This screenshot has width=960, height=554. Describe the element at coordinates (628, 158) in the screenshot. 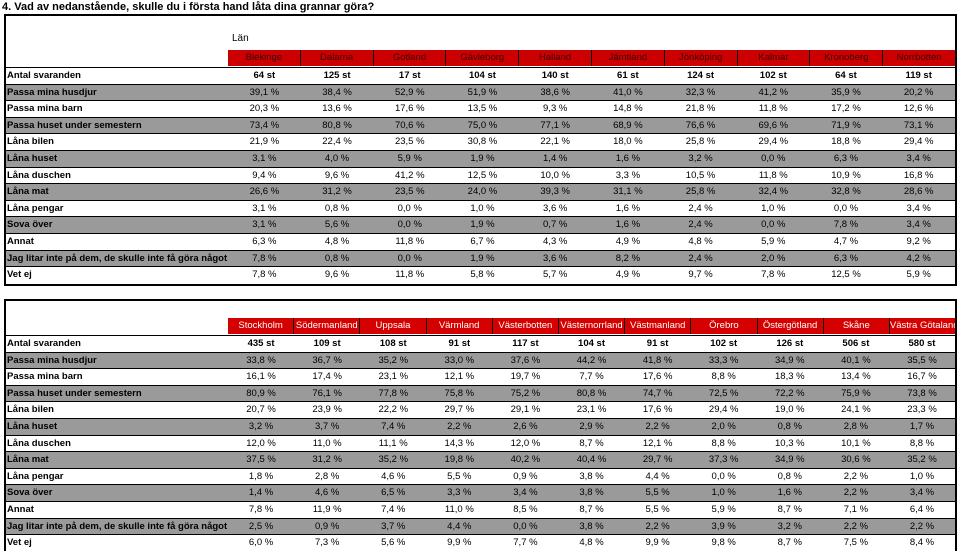

I see `table-cell: 1,6 %` at that location.